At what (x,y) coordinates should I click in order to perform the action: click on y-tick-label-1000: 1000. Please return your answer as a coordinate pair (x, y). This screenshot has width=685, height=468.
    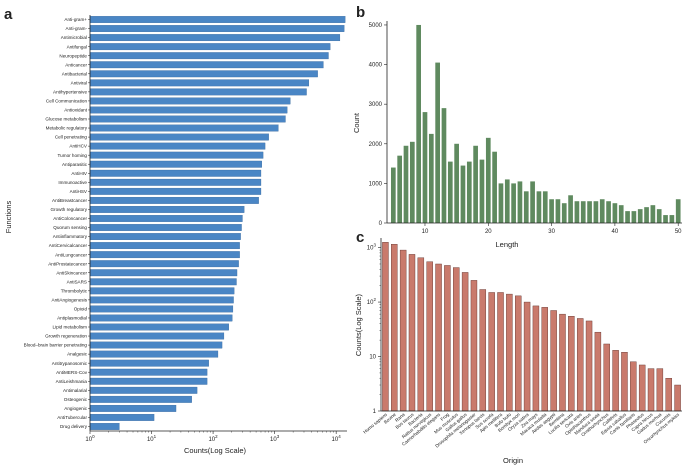
    Looking at the image, I should click on (376, 184).